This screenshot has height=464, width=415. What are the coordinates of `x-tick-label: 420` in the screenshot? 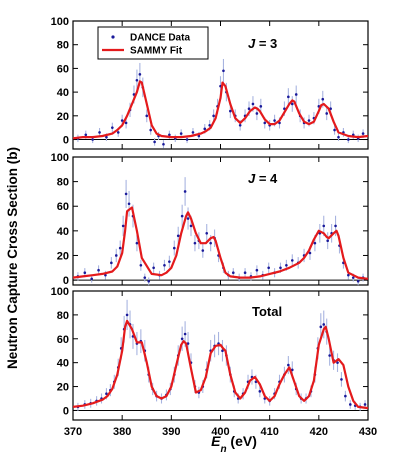 It's located at (319, 432).